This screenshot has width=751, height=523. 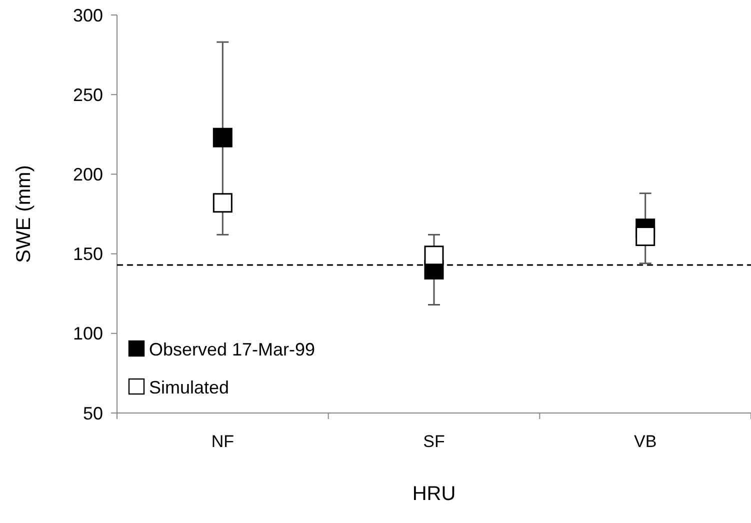 I want to click on legend-label: Simulated, so click(x=189, y=387).